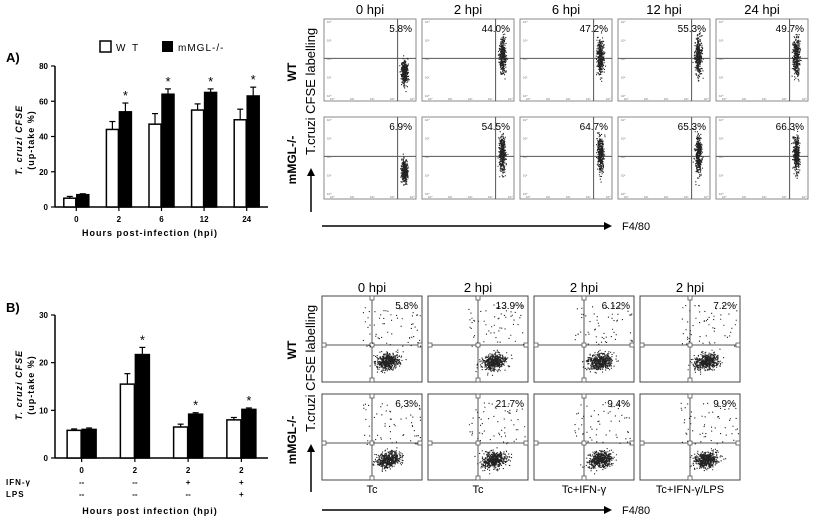 This screenshot has height=527, width=824. What do you see at coordinates (496, 29) in the screenshot?
I see `gated-percentage: 44.0%` at bounding box center [496, 29].